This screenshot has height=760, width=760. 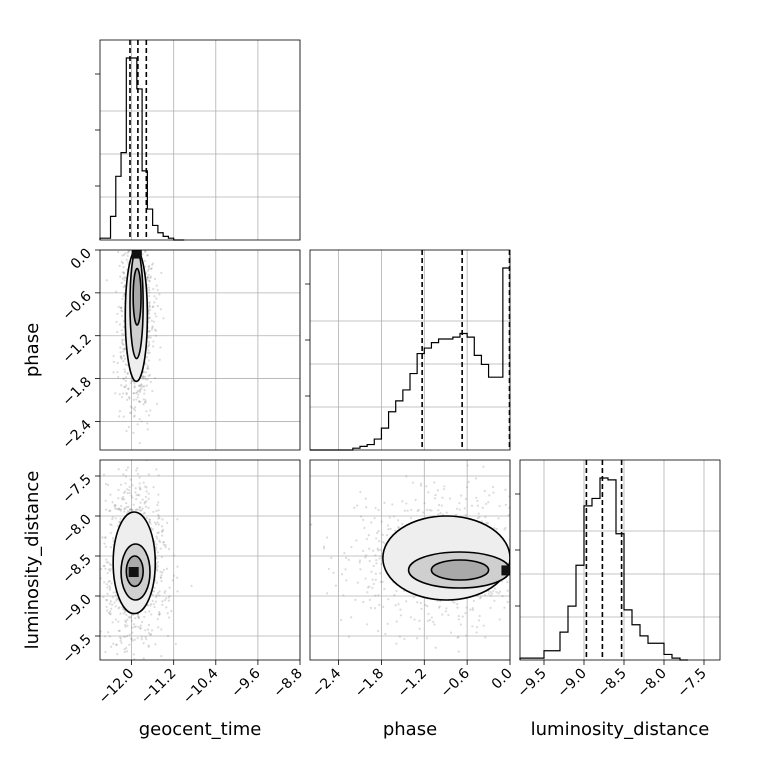 I want to click on joint-content, so click(x=146, y=560).